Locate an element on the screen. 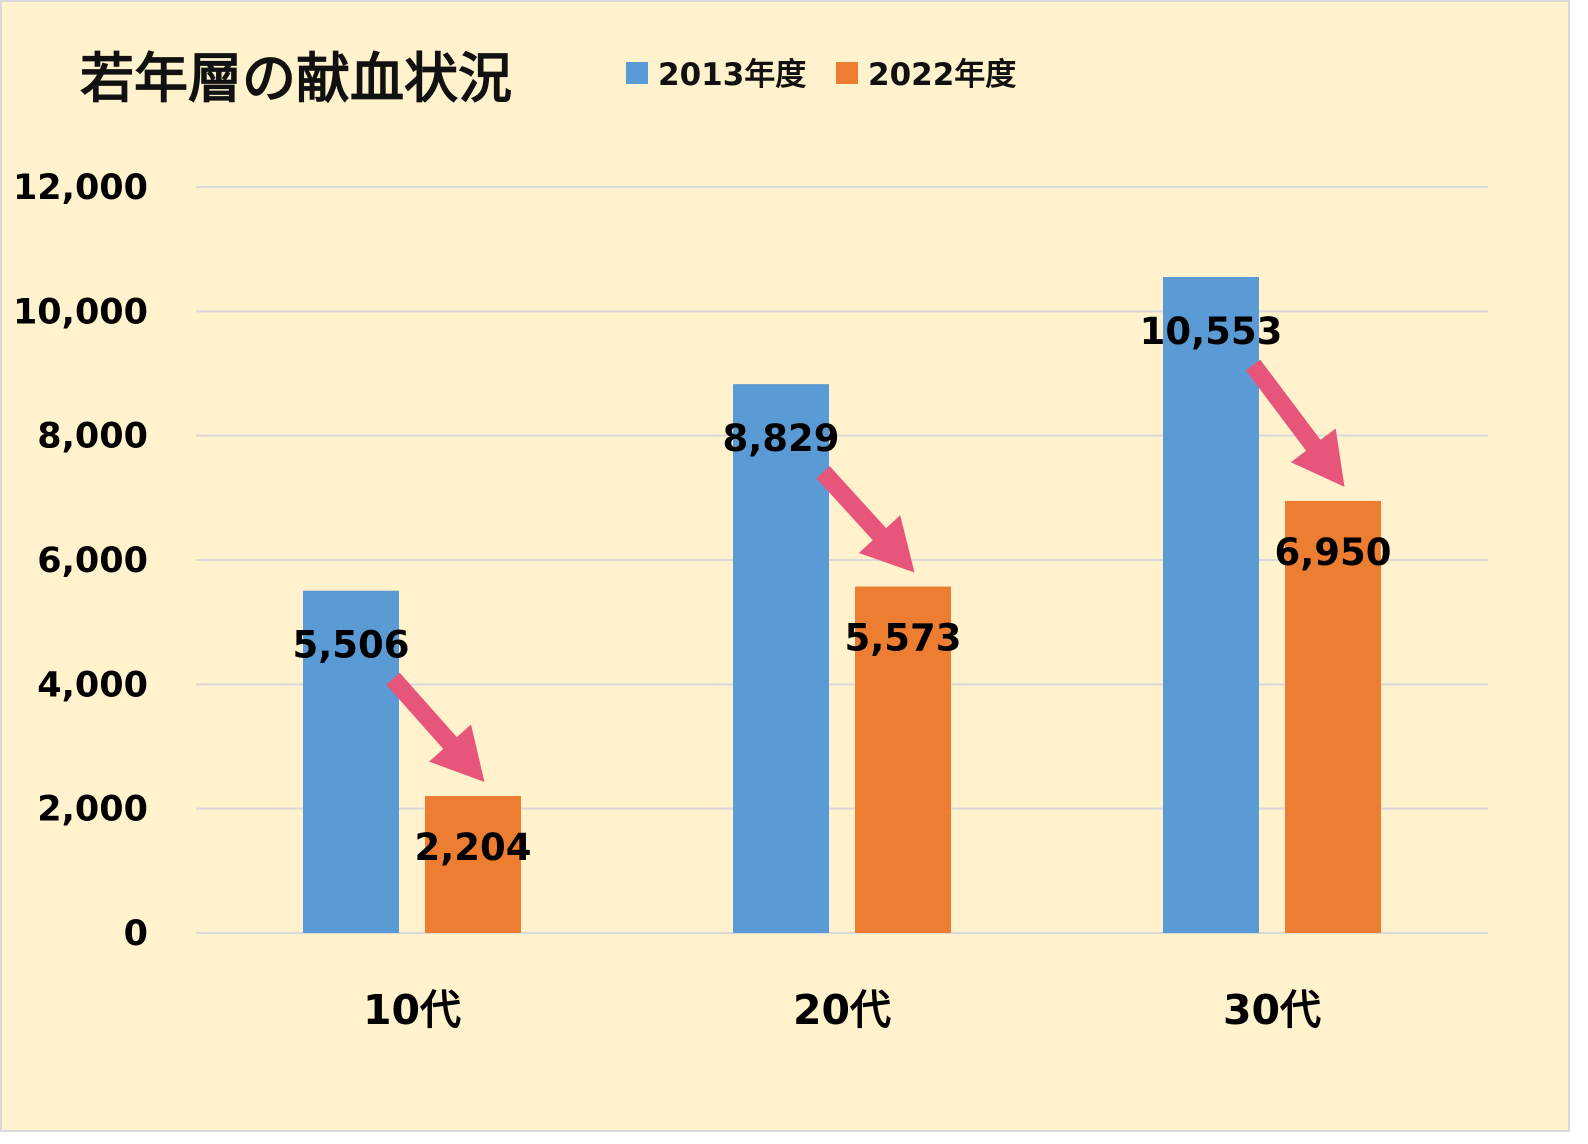 The image size is (1588, 1144). data-label: 5,573 is located at coordinates (902, 638).